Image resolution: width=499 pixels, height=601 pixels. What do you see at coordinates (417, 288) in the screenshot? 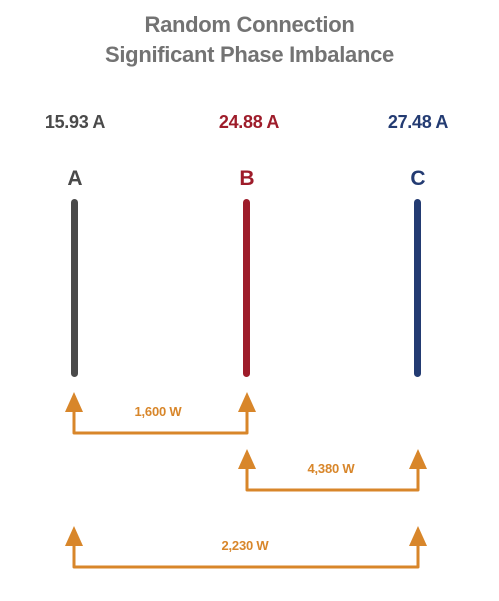
I see `phase-c-bar` at bounding box center [417, 288].